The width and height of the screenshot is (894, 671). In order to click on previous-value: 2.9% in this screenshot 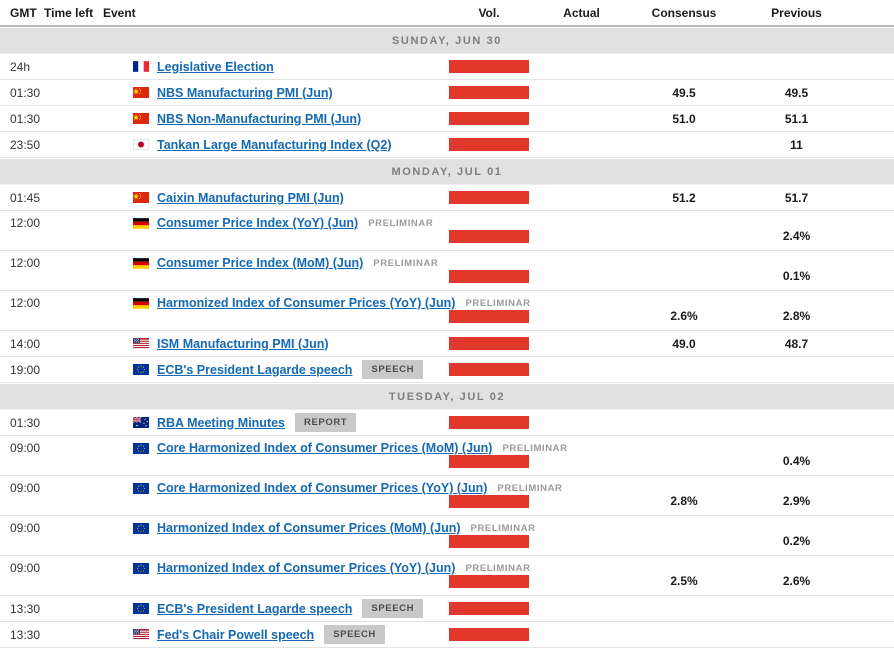, I will do `click(796, 501)`.